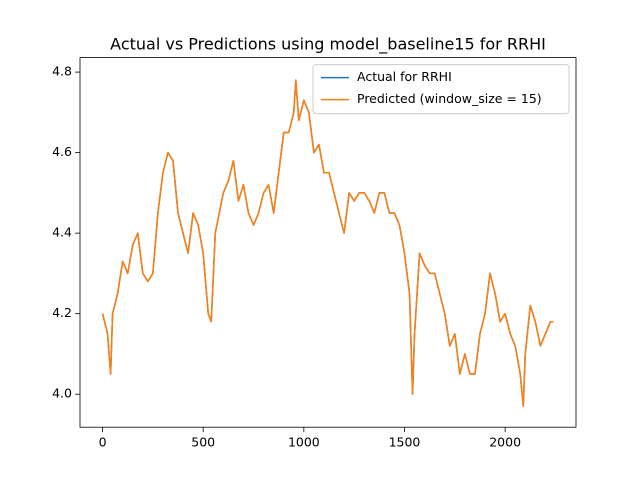  Describe the element at coordinates (62, 393) in the screenshot. I see `y-tick-label: 4.0` at that location.